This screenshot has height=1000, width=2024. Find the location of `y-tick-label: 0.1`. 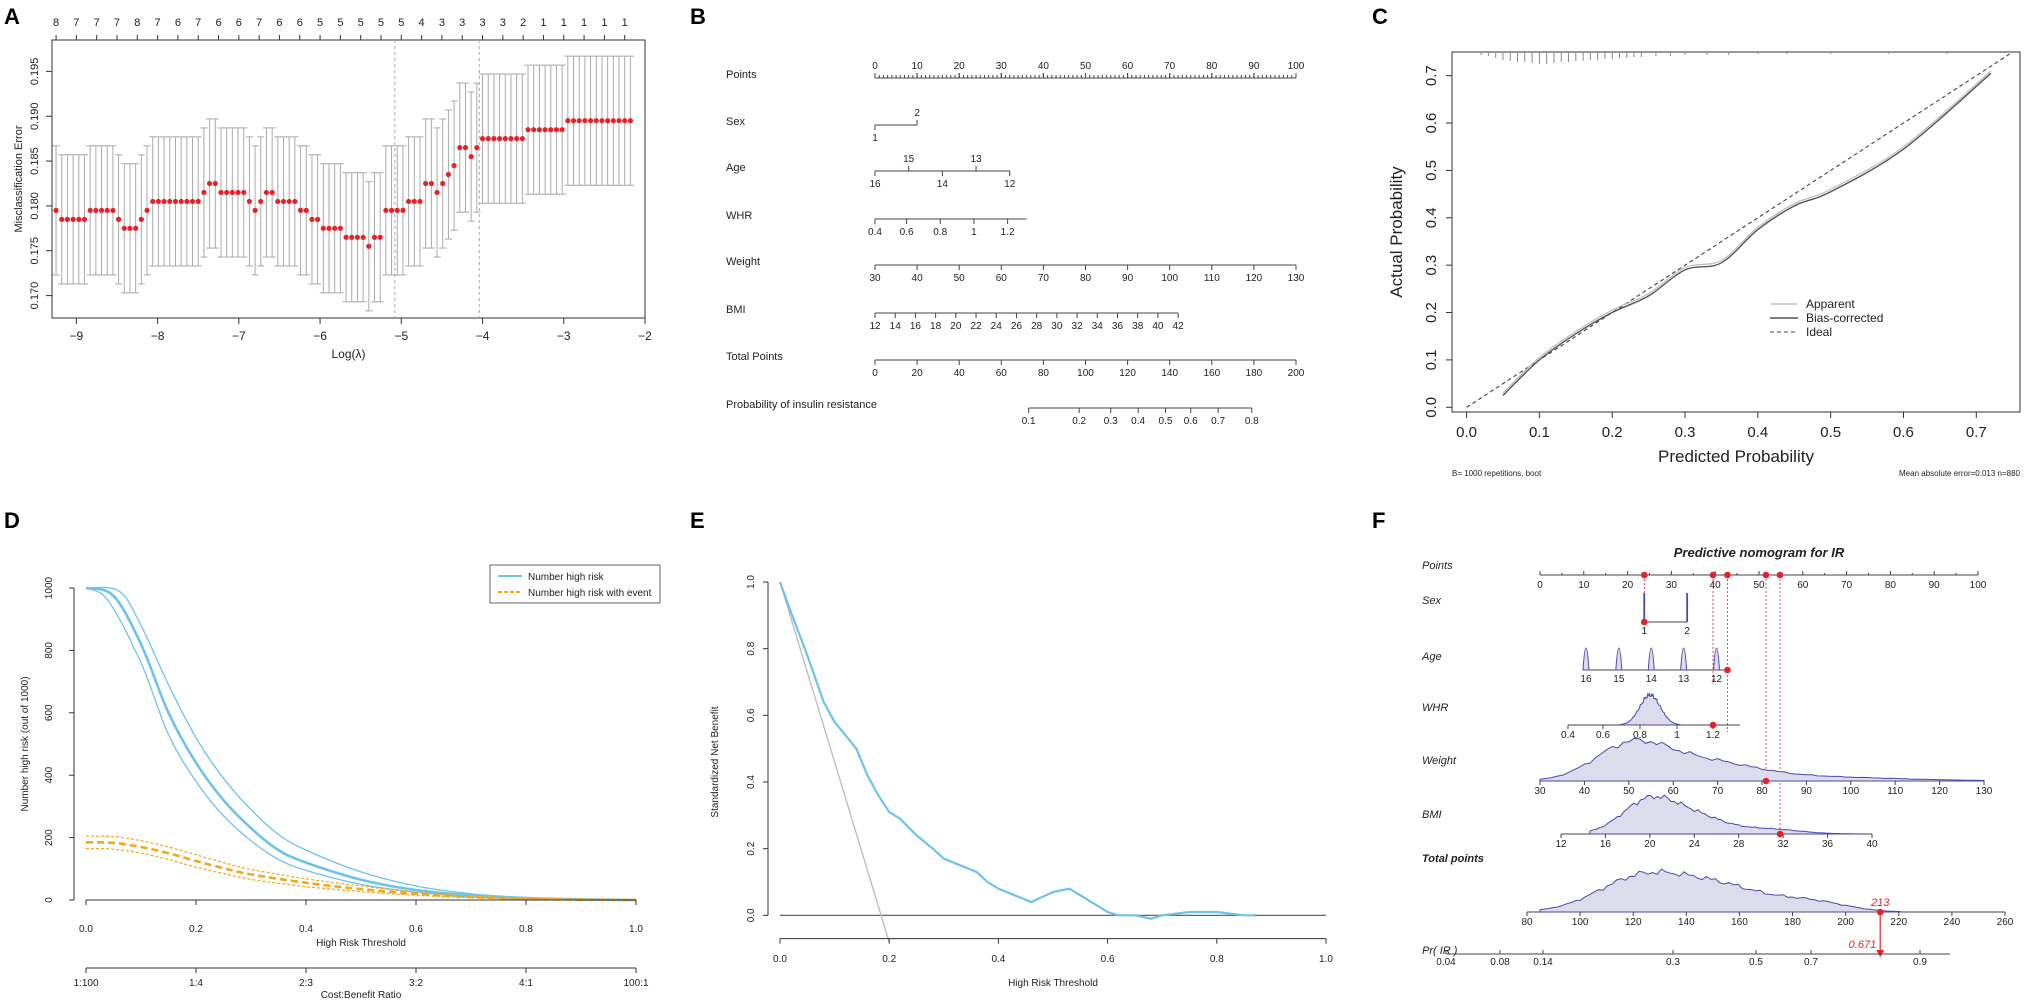

y-tick-label: 0.1 is located at coordinates (1431, 359).